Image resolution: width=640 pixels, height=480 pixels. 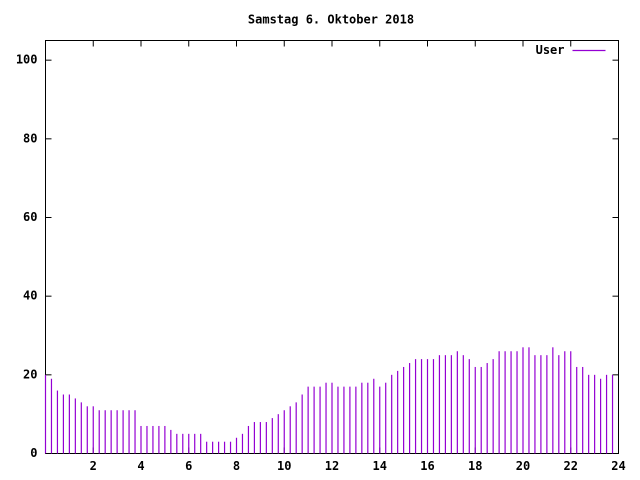 I want to click on y-tick-label: 20, so click(x=30, y=374).